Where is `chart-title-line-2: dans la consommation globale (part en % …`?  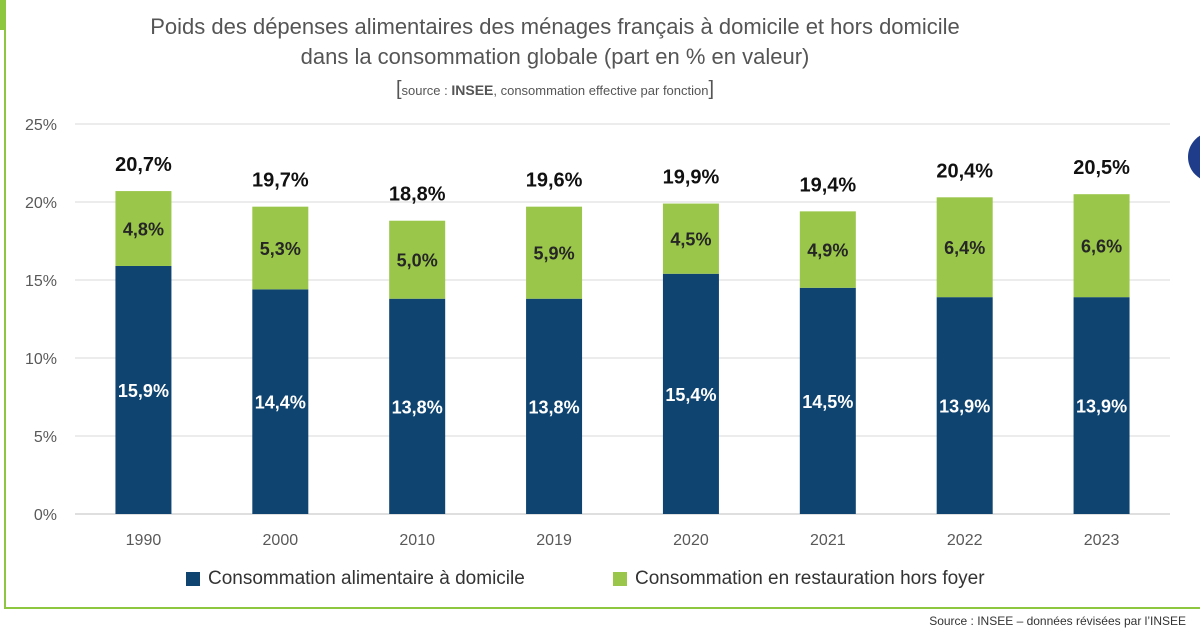
chart-title-line-2: dans la consommation globale (part en % … is located at coordinates (555, 56).